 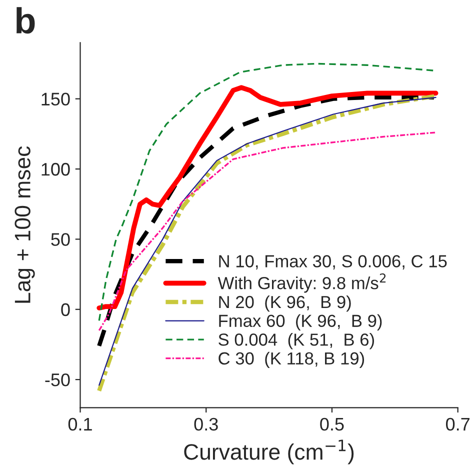 I want to click on x-axis-title: Curvature (cm$^{−1}$), so click(x=269, y=452).